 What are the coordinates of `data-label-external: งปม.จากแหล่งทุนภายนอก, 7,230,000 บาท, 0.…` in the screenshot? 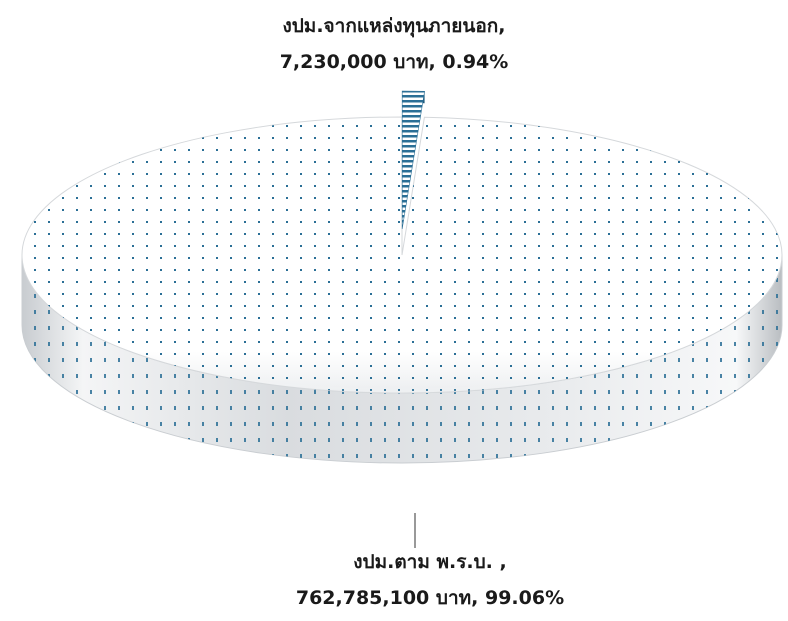 It's located at (394, 44).